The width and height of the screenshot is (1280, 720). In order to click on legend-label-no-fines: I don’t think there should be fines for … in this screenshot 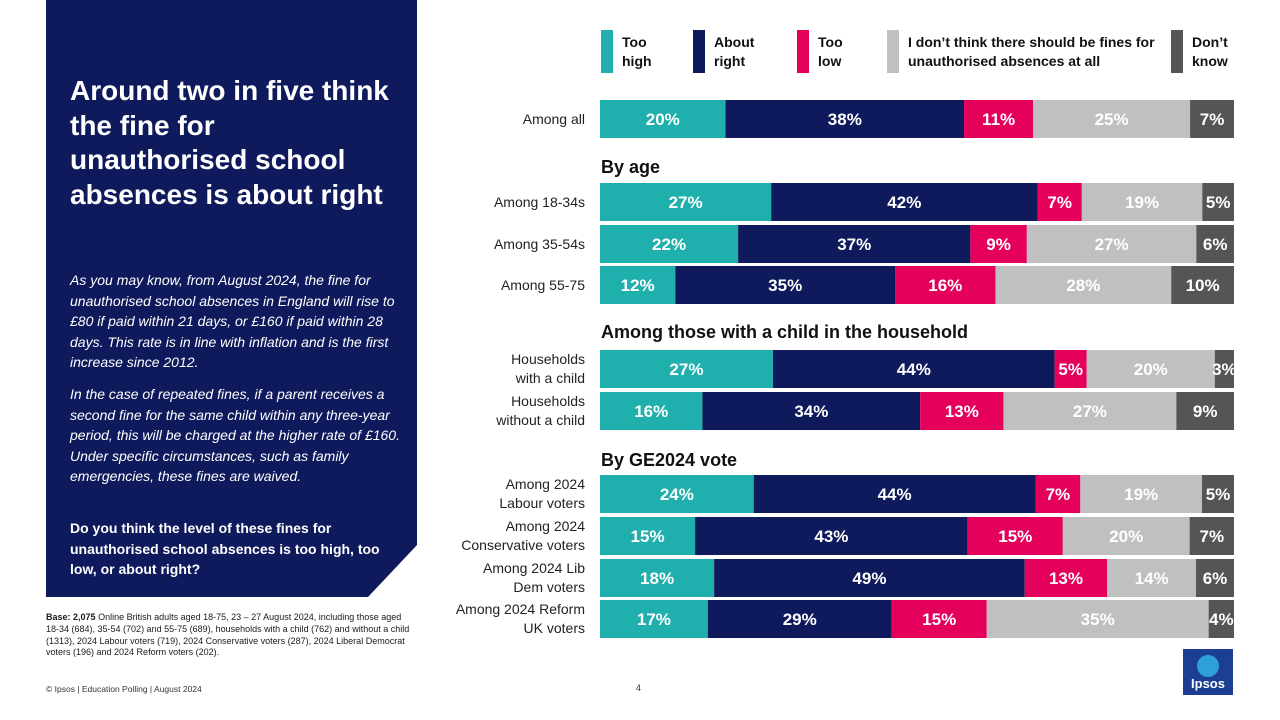, I will do `click(1031, 51)`.